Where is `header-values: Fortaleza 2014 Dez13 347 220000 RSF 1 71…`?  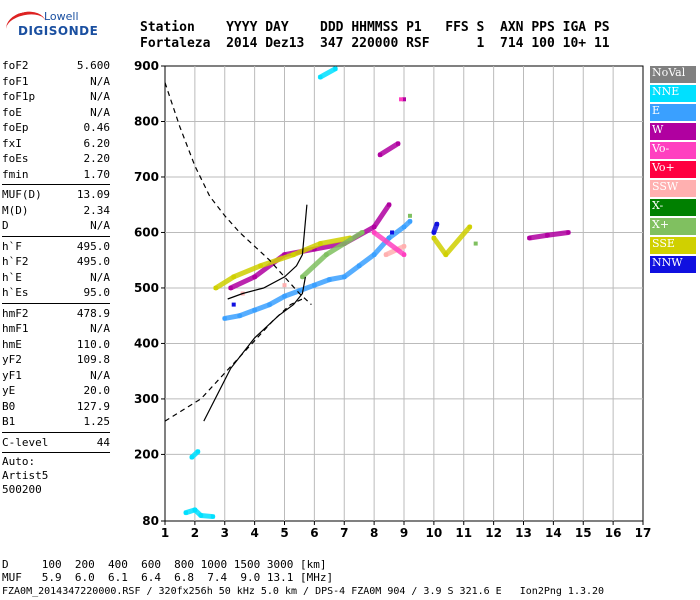 header-values: Fortaleza 2014 Dez13 347 220000 RSF 1 71… is located at coordinates (375, 43).